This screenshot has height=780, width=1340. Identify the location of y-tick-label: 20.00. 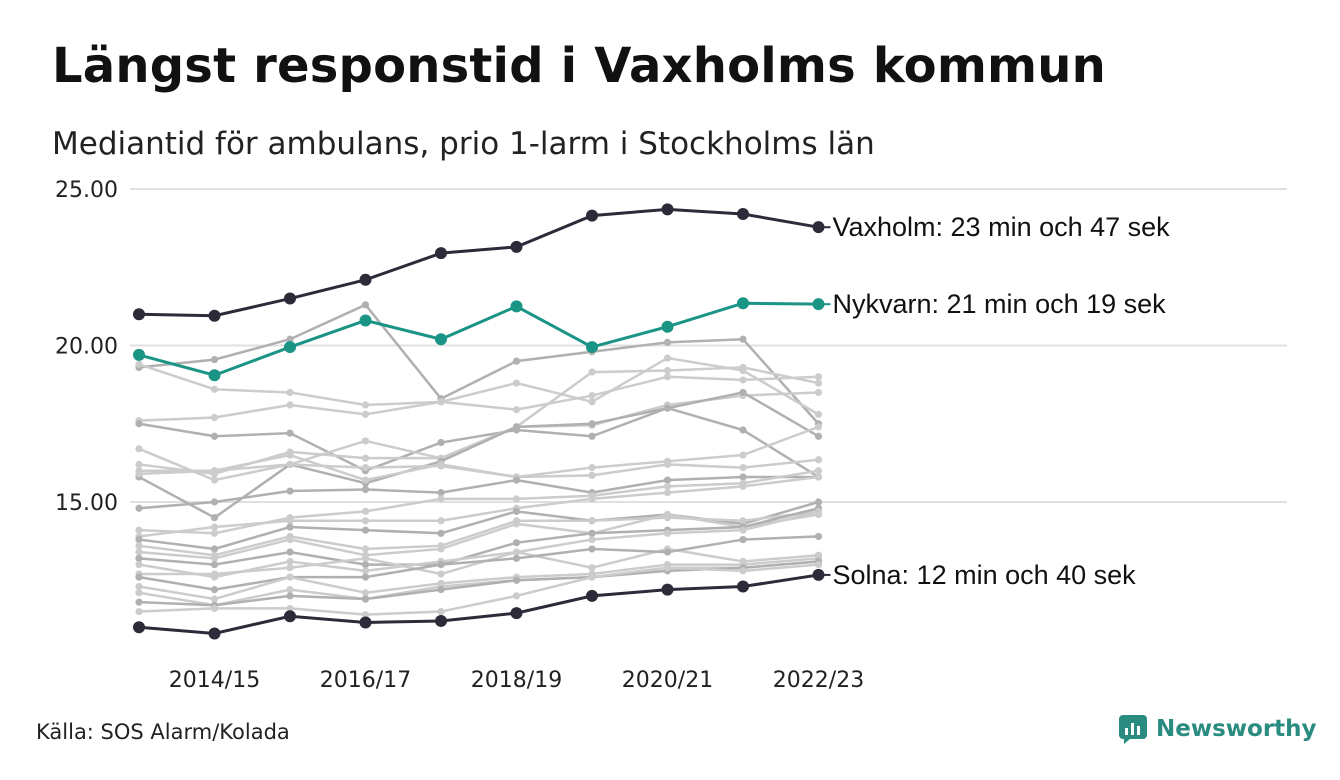
(86, 347).